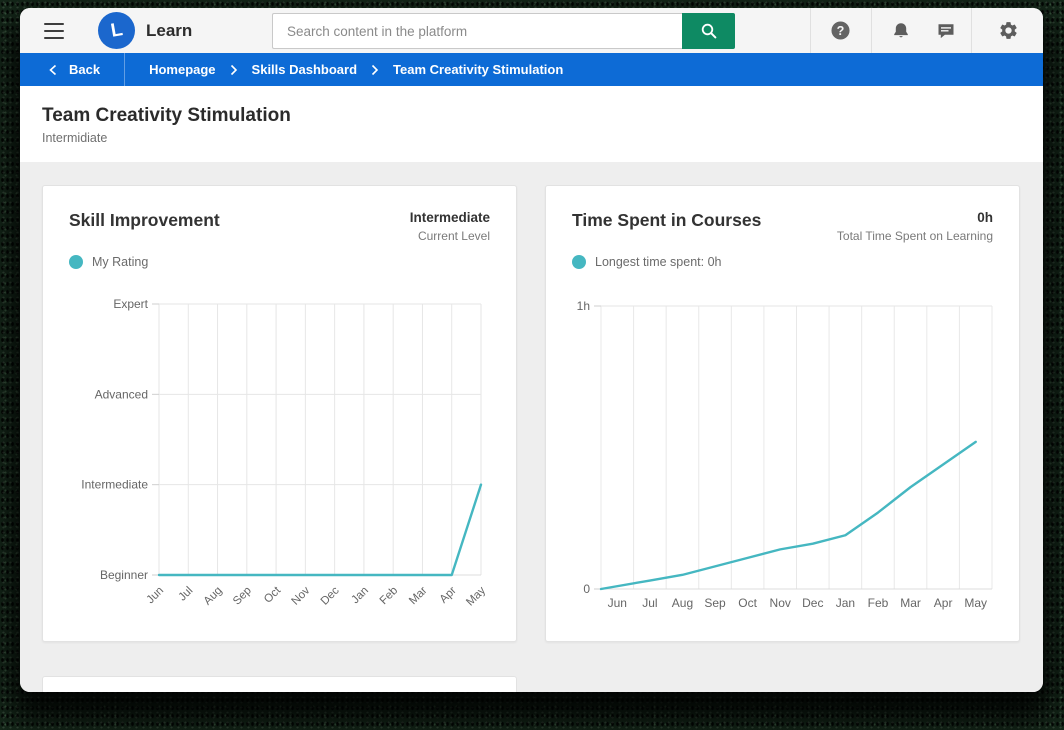  What do you see at coordinates (477, 31) in the screenshot?
I see `search-input` at bounding box center [477, 31].